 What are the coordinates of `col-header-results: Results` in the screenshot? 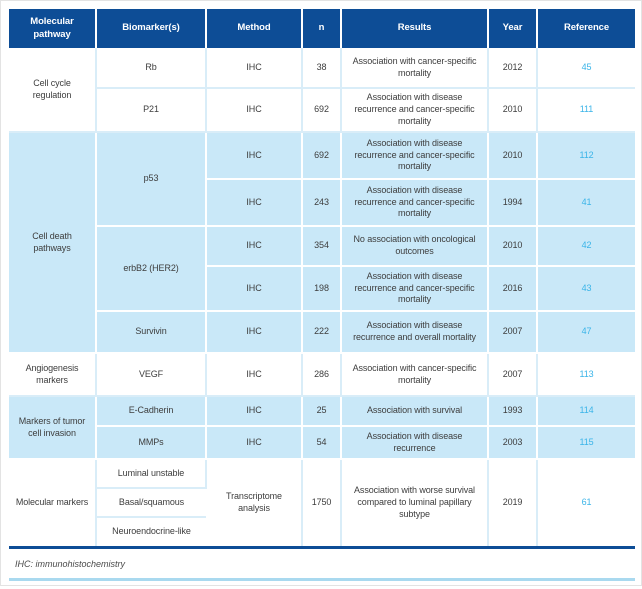 It's located at (415, 28).